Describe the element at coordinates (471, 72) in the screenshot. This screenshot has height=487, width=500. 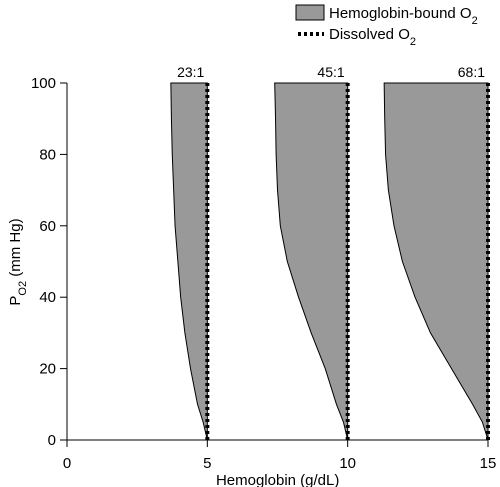
I see `ratio-label-3: 68:1` at that location.